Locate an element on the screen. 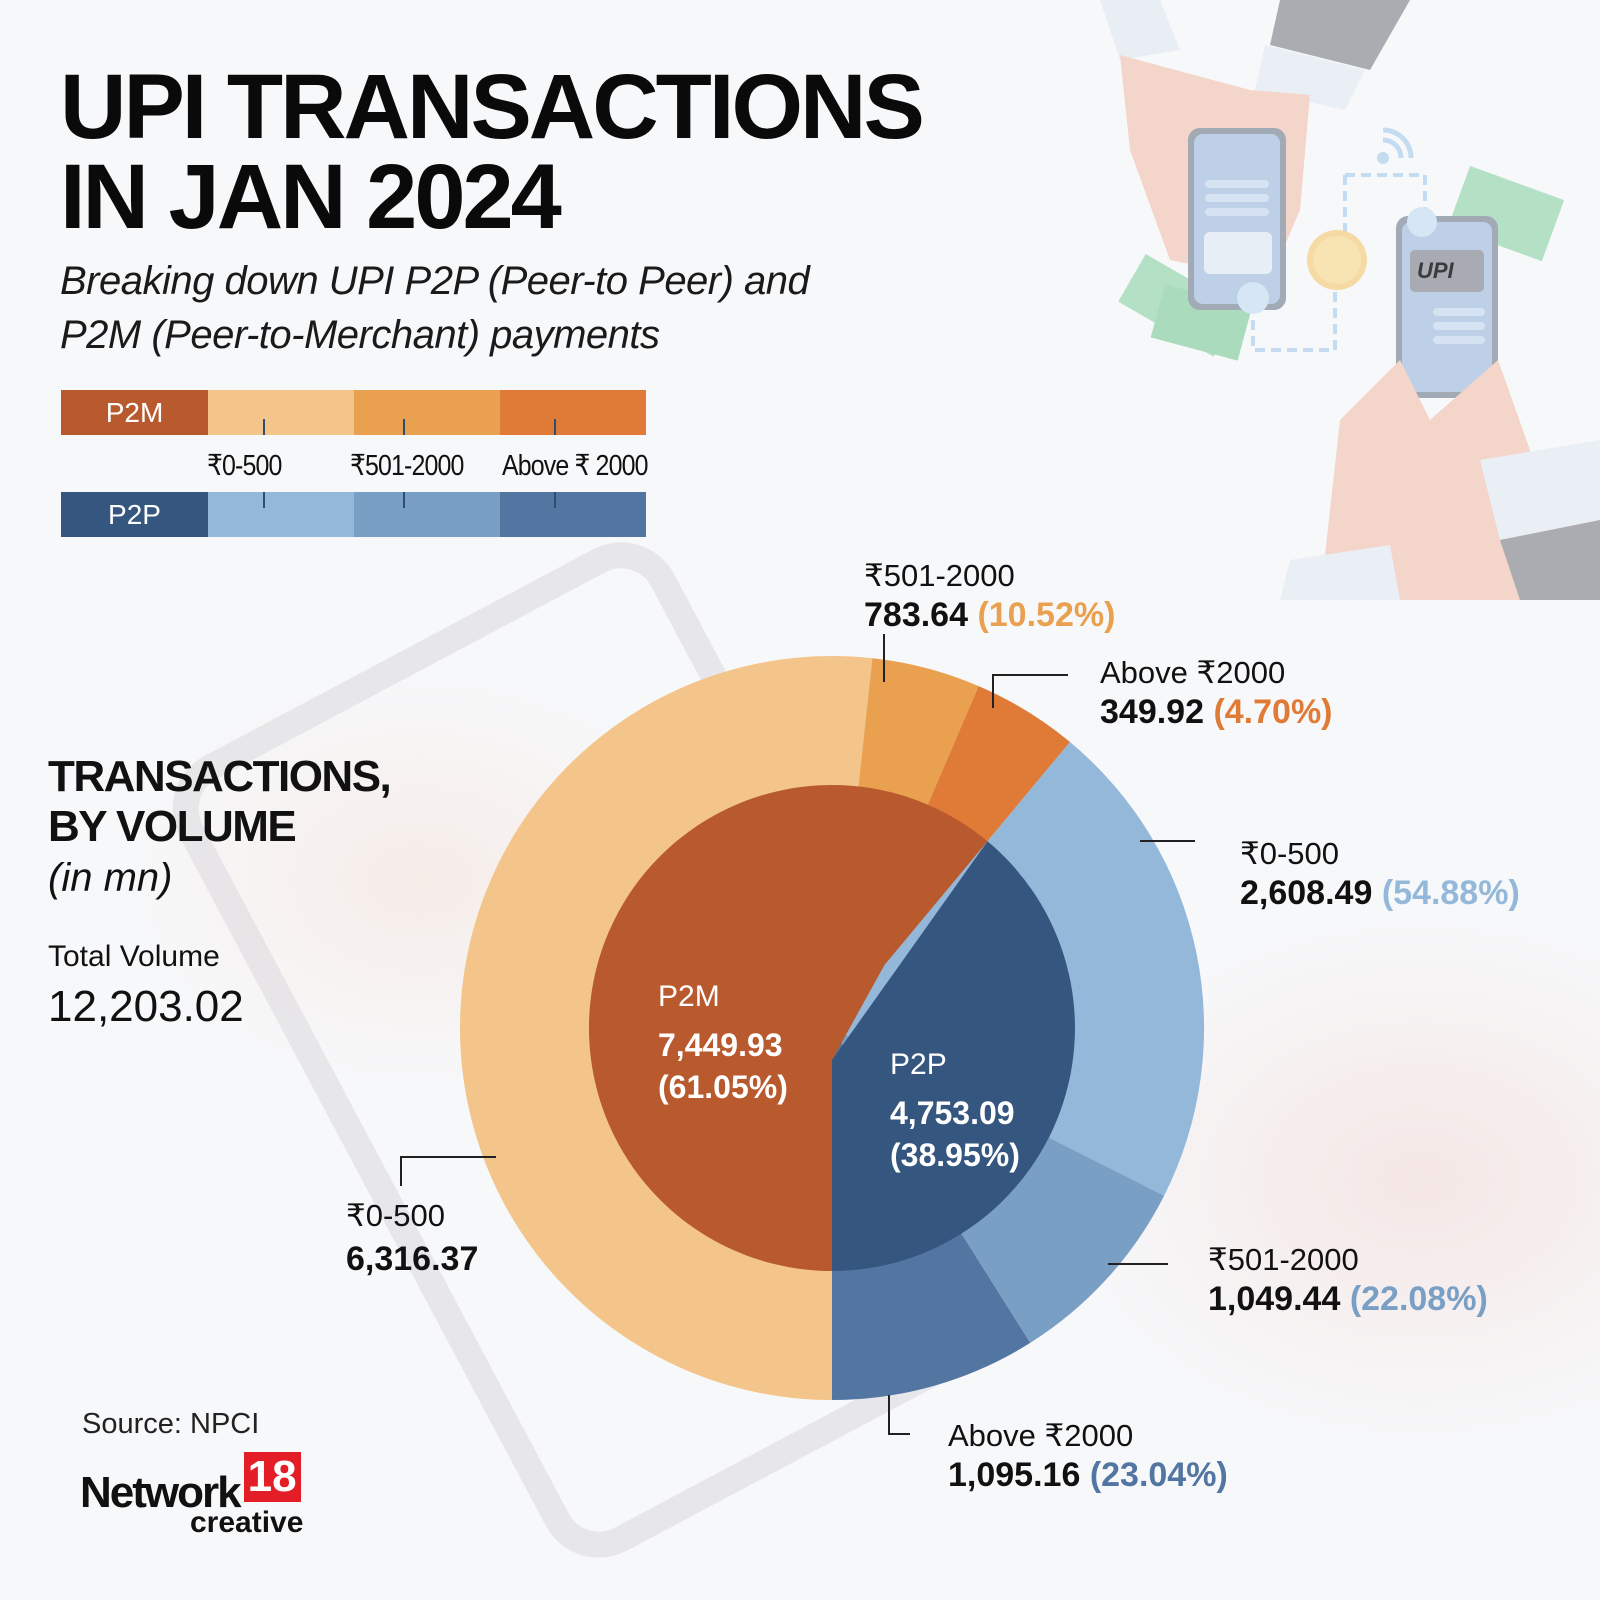 The width and height of the screenshot is (1600, 1600). logo-creative-text: creative is located at coordinates (247, 1522).